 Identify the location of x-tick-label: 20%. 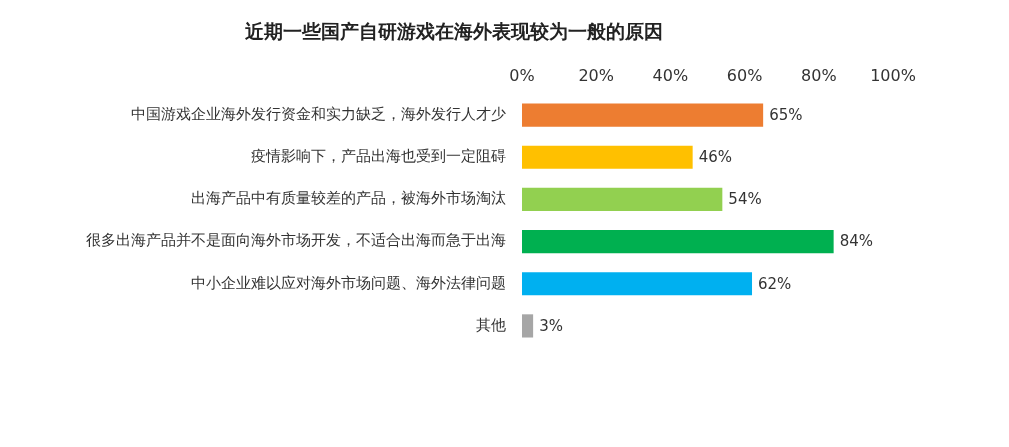
(596, 75).